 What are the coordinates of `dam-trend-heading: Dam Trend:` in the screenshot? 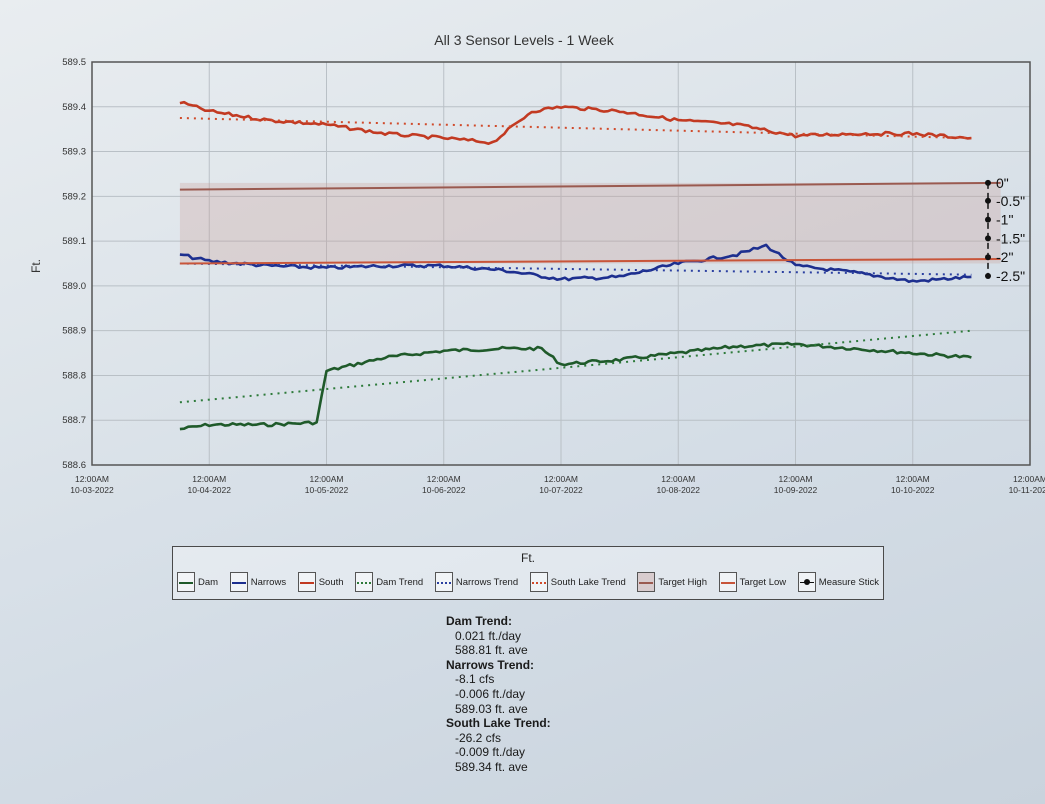 It's located at (479, 621).